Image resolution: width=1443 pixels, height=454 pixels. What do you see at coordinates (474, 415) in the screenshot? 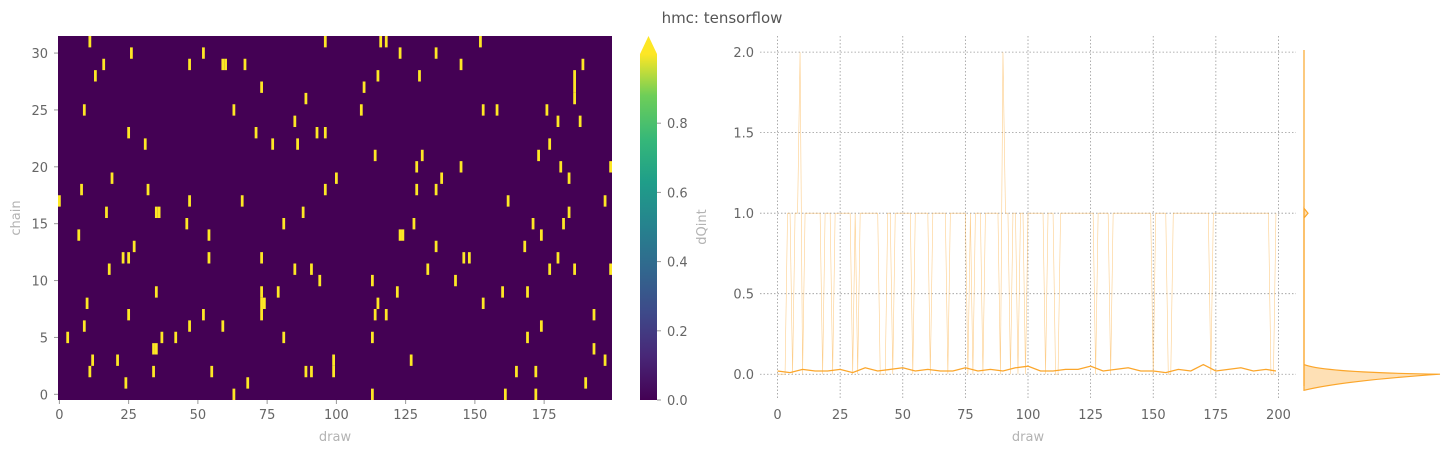
I see `heatmap-x-tick-label: 150` at bounding box center [474, 415].